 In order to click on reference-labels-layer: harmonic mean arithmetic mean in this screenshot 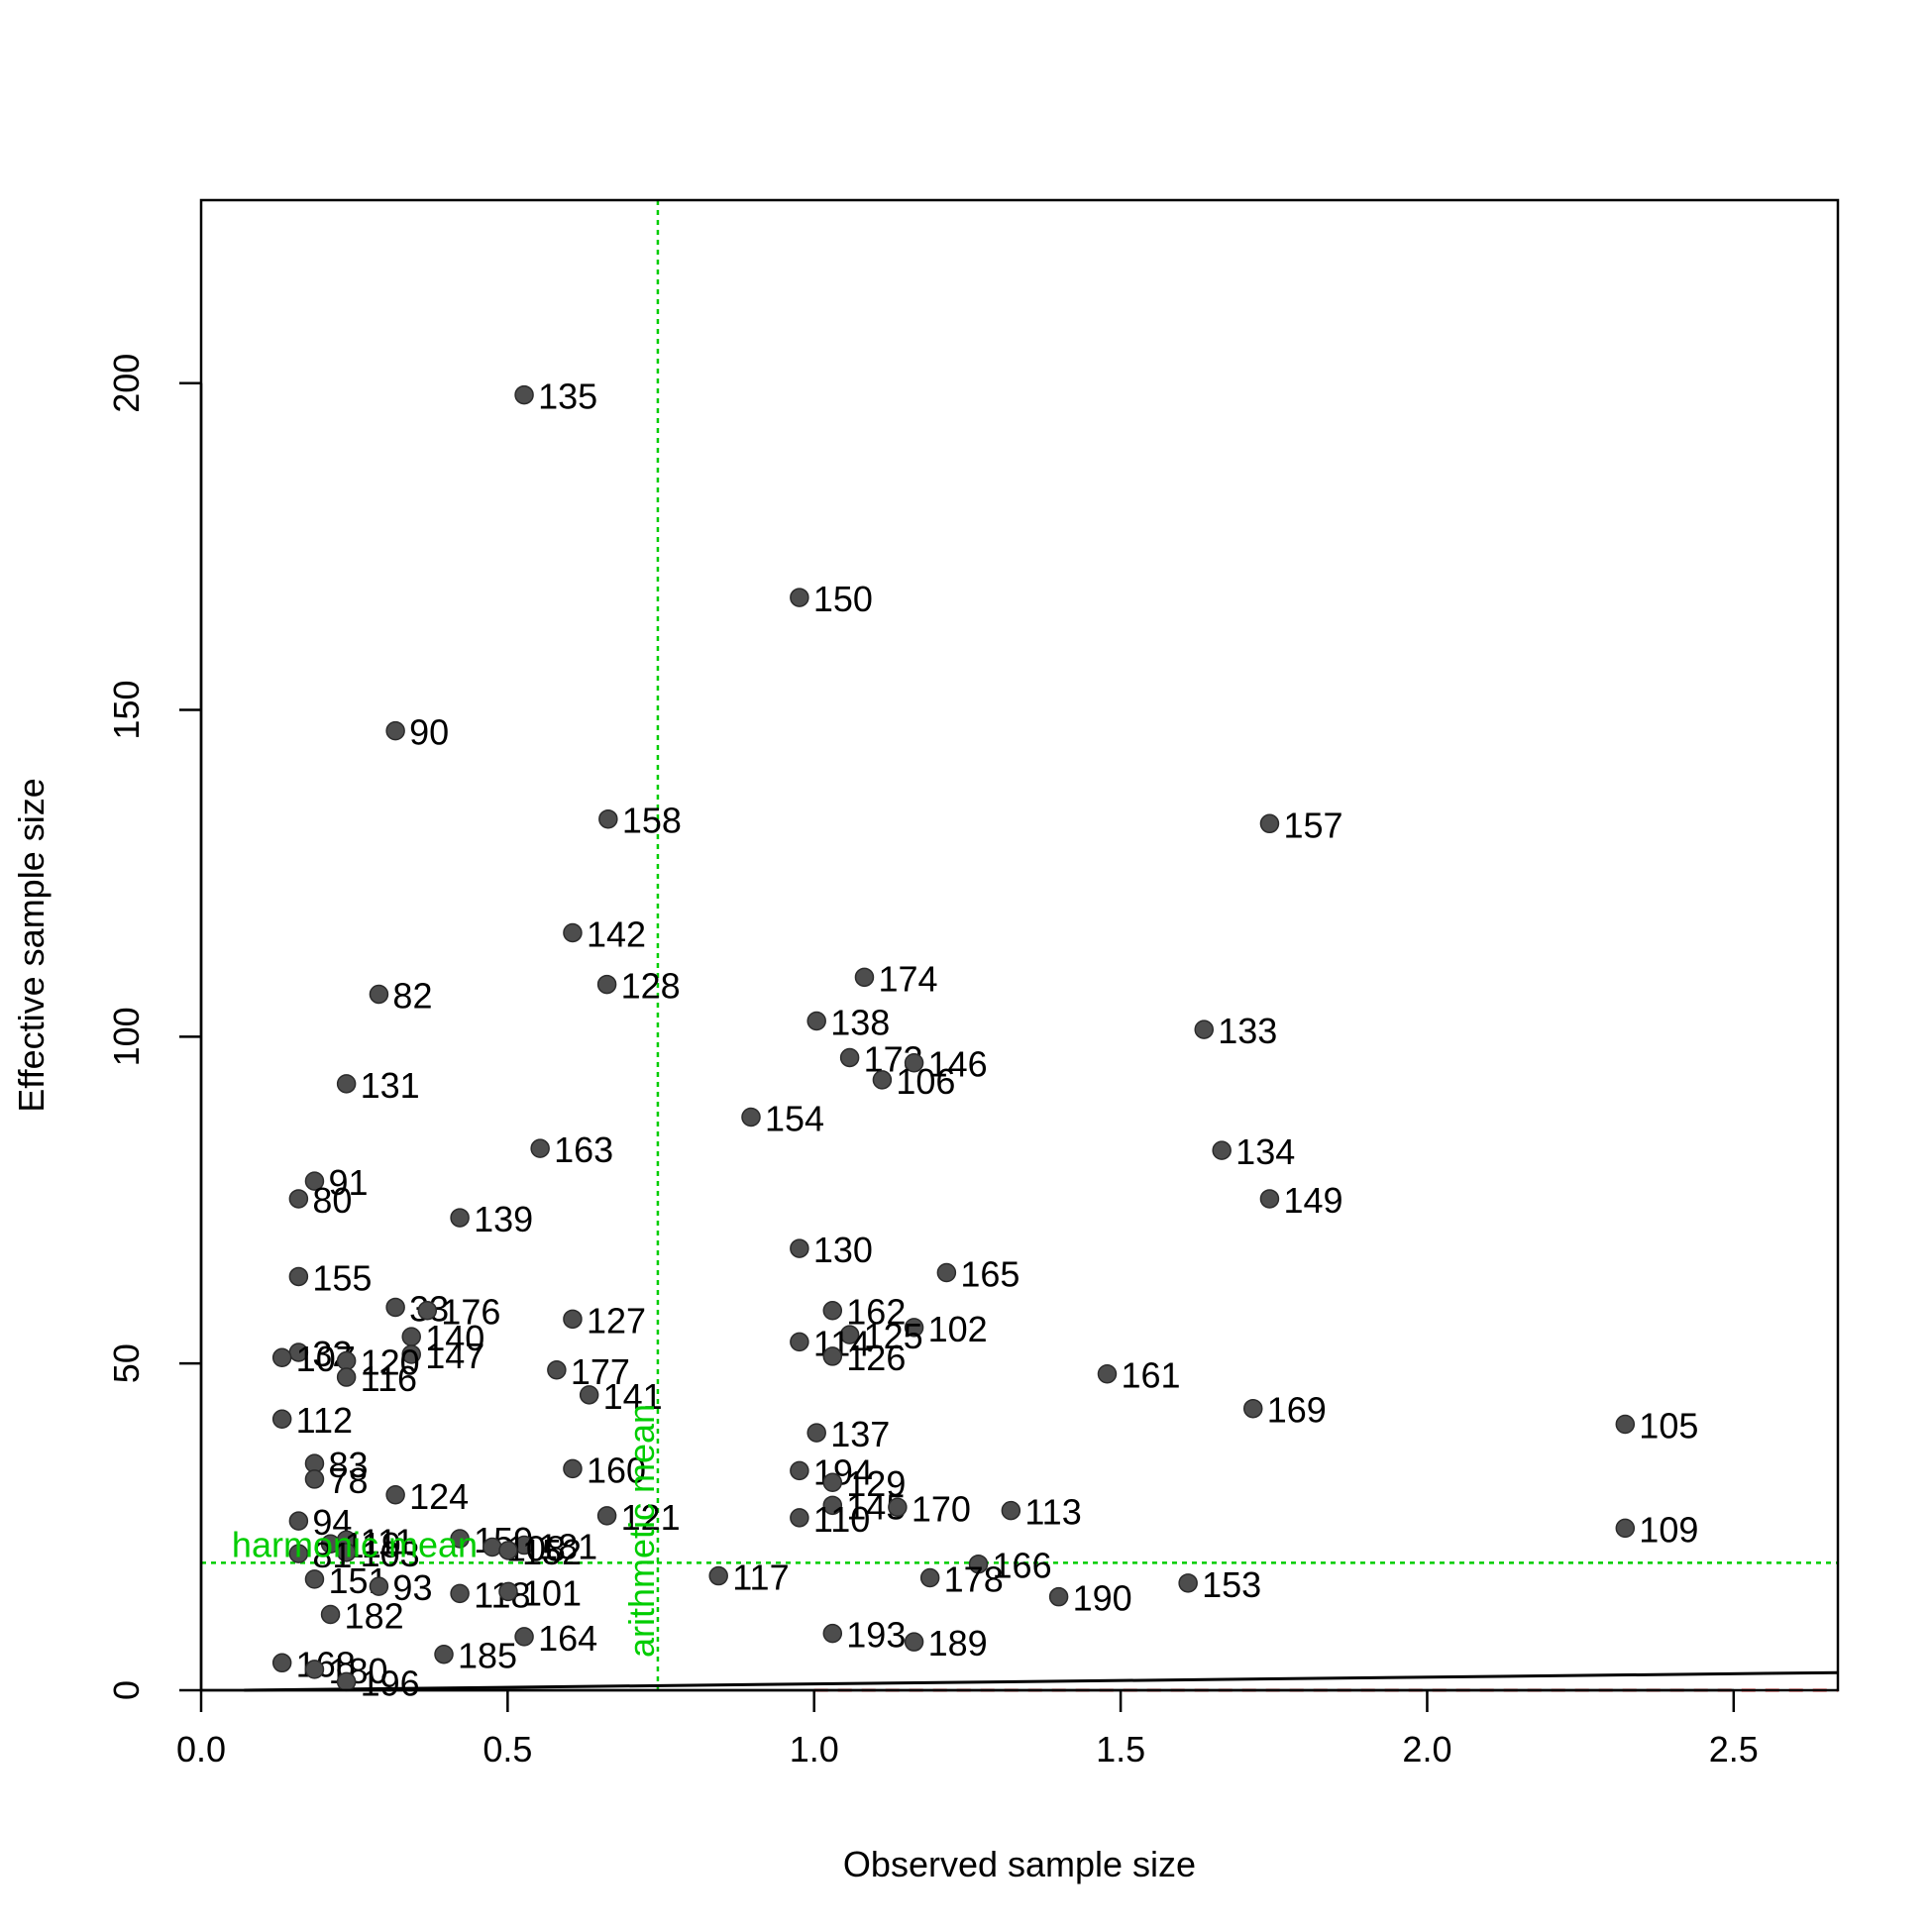, I will do `click(447, 1531)`.